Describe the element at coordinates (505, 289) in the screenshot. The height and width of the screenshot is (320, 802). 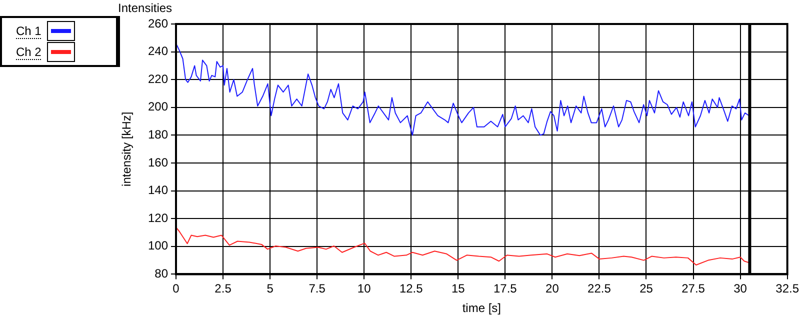
I see `x-tick-label: 17.5` at that location.